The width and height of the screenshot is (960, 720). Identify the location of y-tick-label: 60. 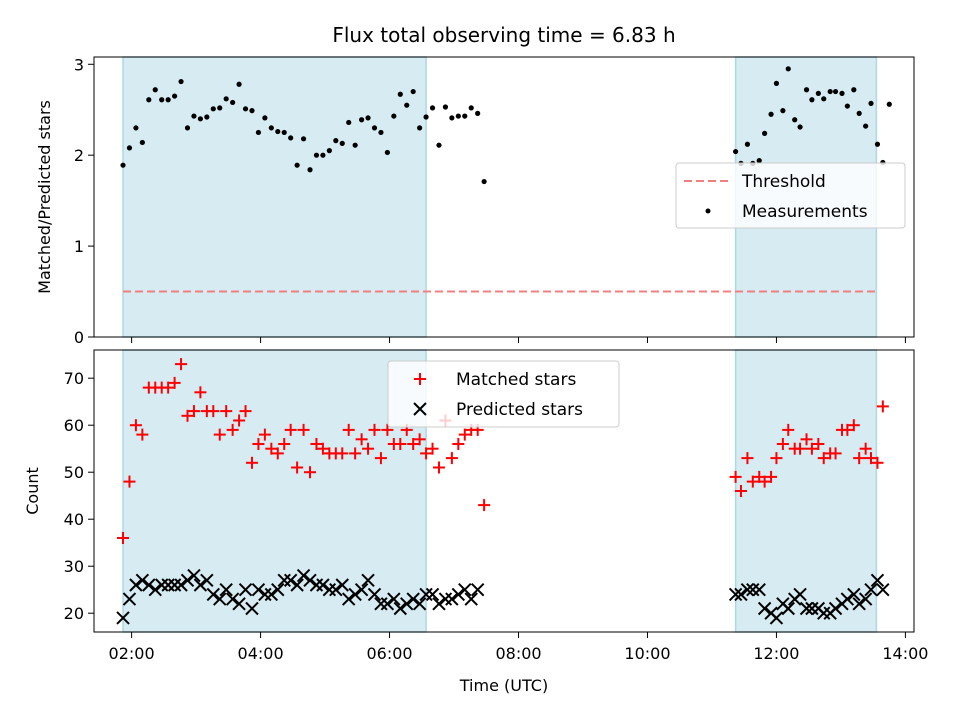
(74, 425).